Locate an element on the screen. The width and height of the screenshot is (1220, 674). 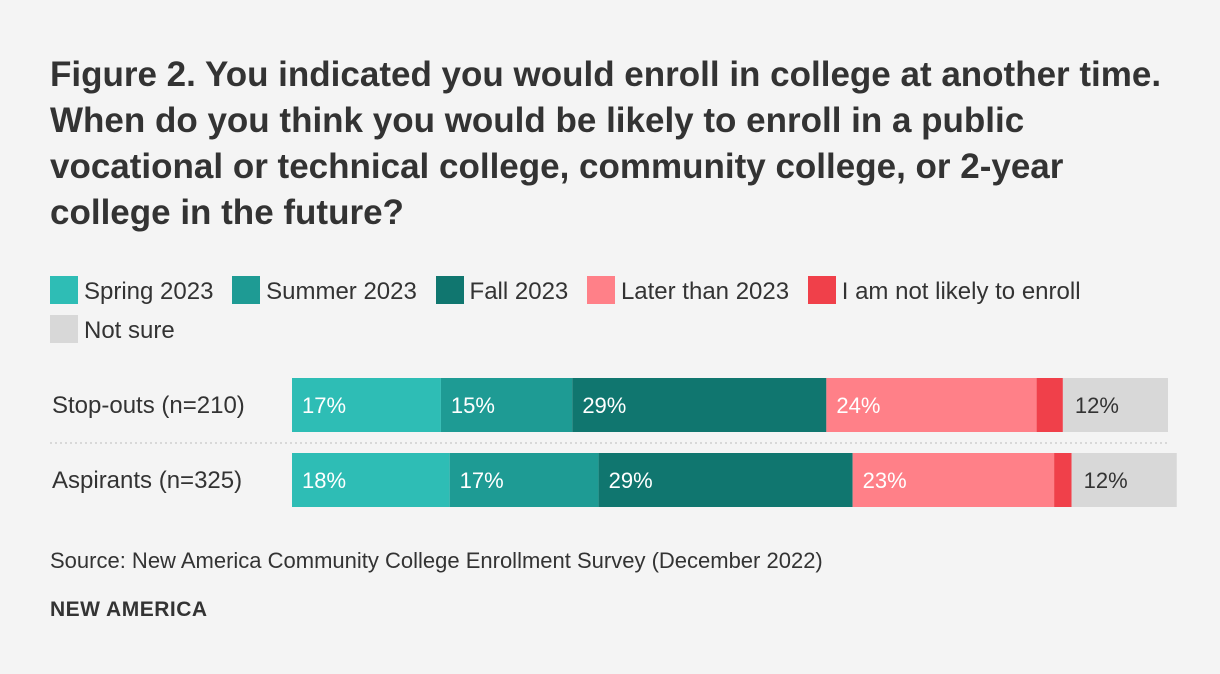
category-label: Aspirants (n=325) is located at coordinates (147, 480).